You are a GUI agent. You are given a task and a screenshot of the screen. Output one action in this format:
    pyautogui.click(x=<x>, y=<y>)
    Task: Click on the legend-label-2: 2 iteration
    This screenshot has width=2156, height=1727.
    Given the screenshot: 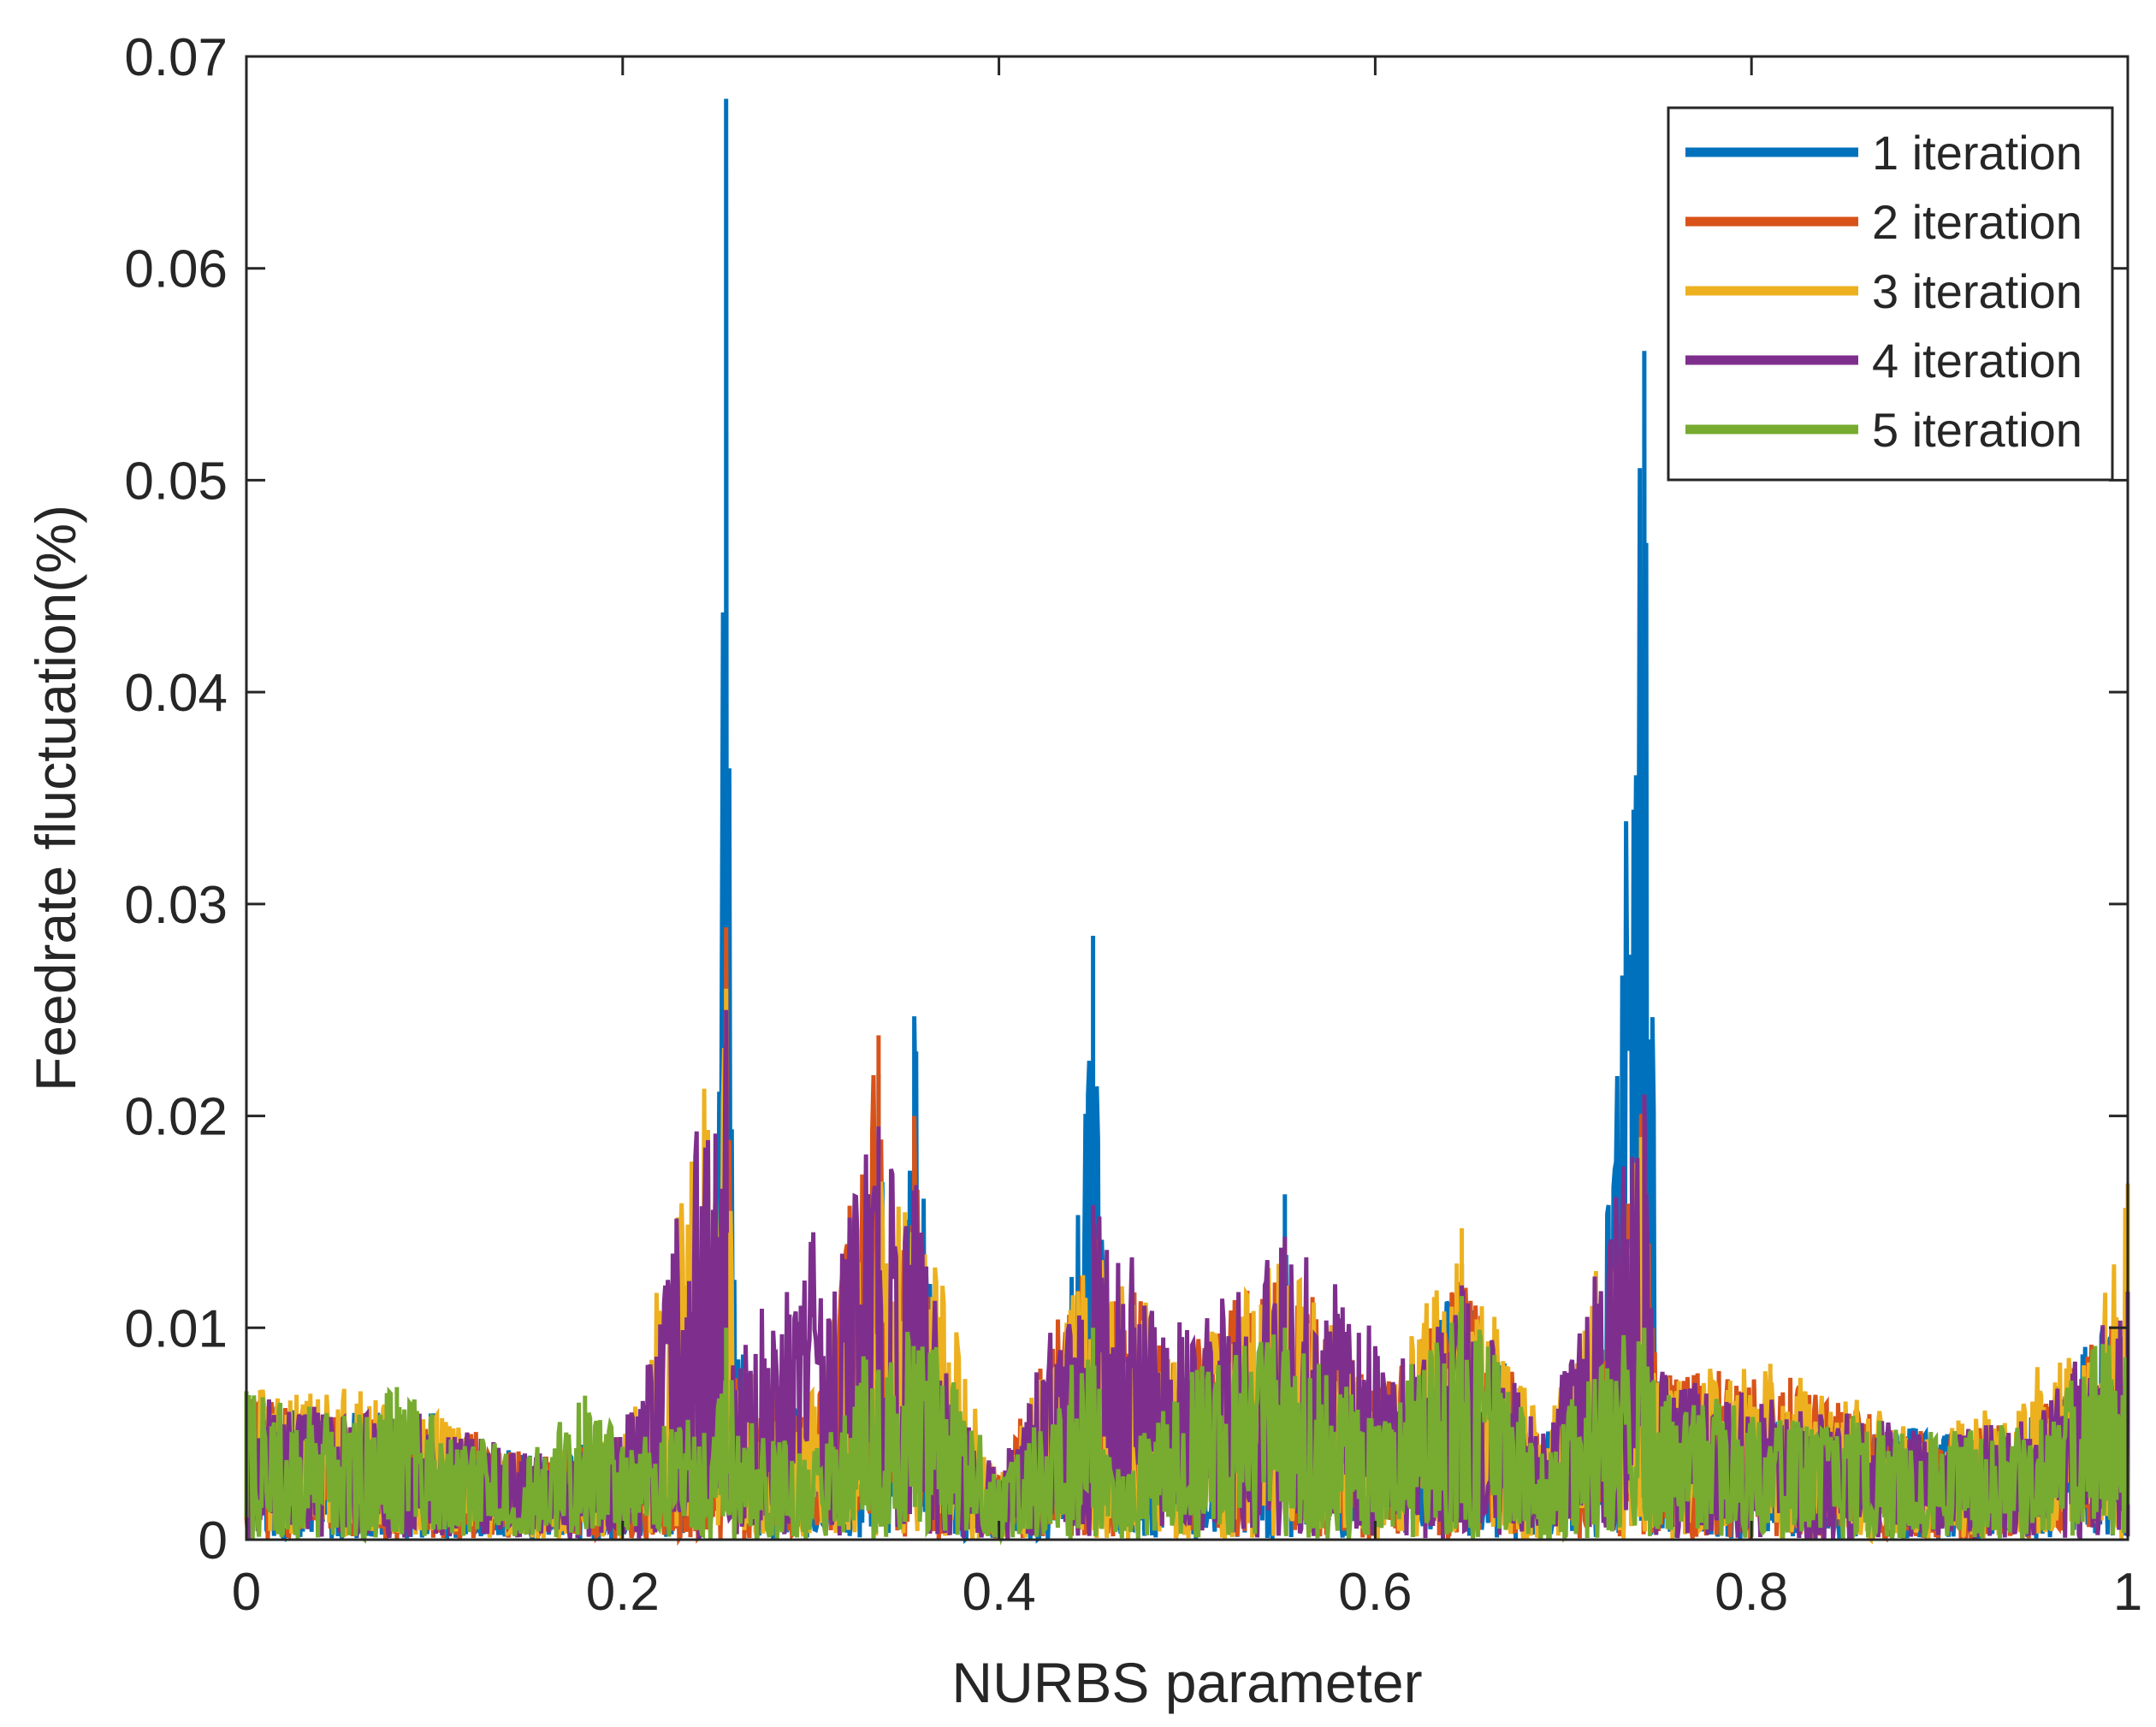 What is the action you would take?
    pyautogui.click(x=1977, y=222)
    